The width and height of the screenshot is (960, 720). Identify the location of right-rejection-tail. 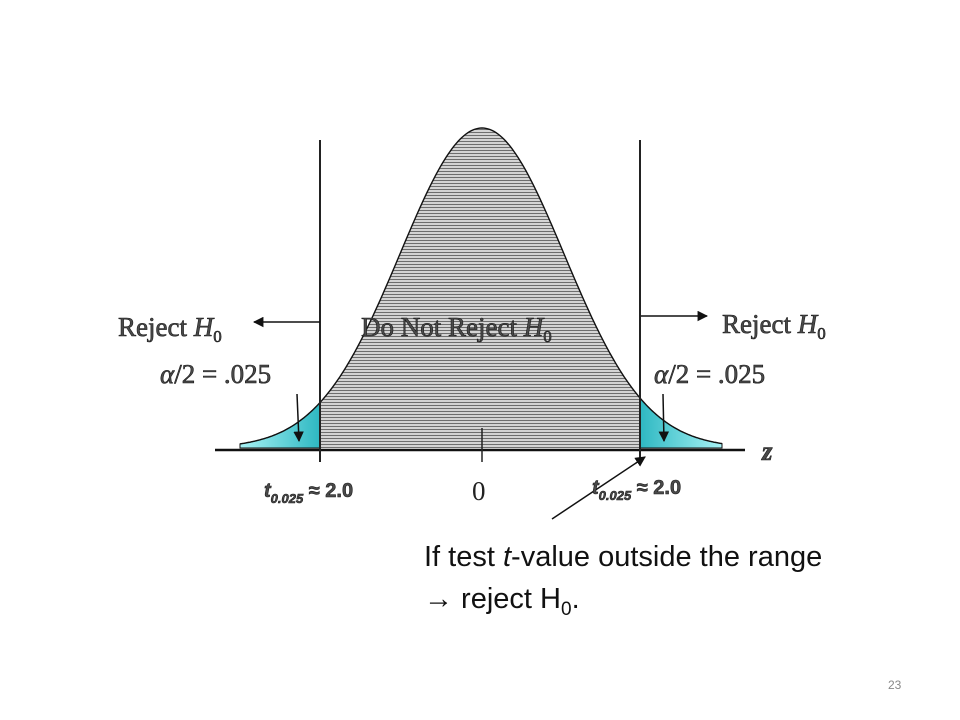
(681, 422).